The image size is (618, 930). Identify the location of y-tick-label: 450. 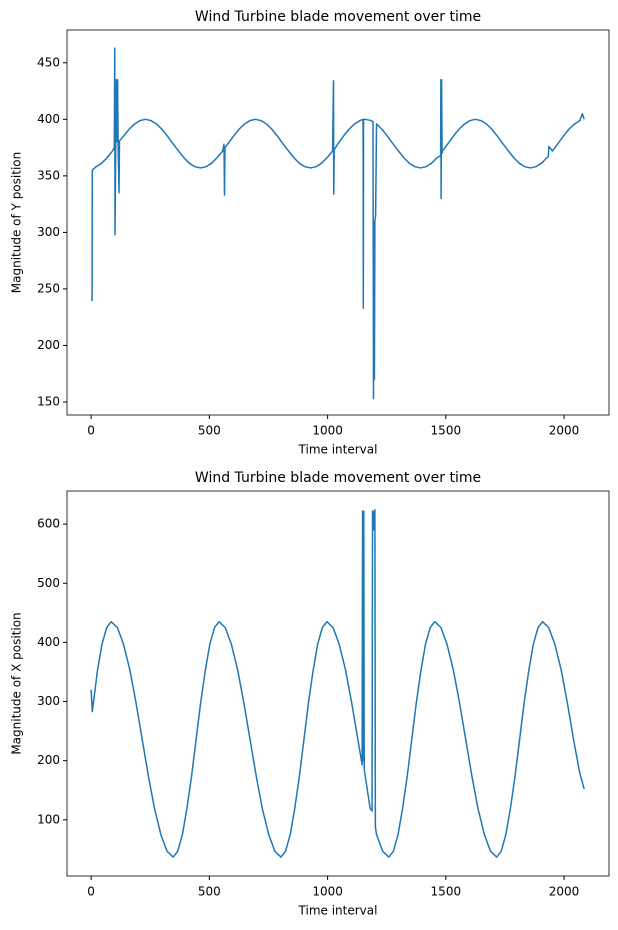
(48, 62).